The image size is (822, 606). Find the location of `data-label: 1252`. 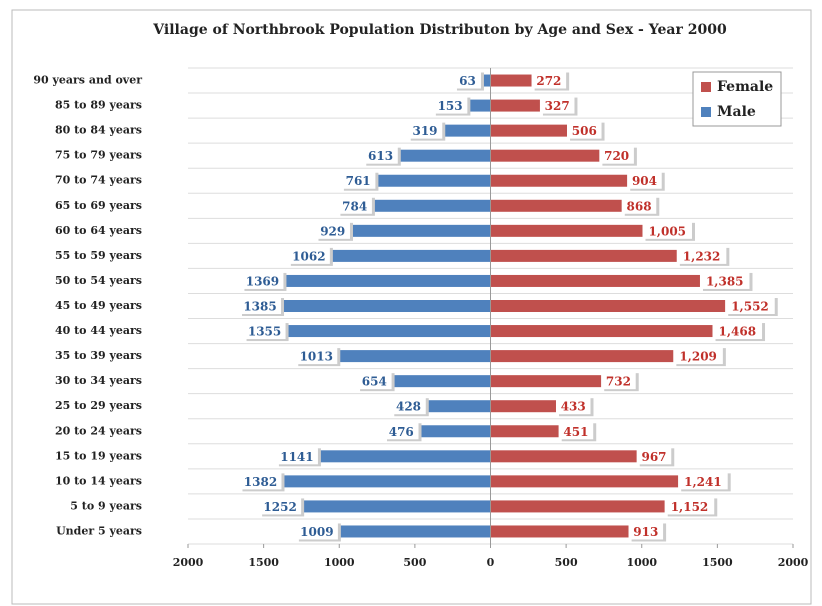

data-label: 1252 is located at coordinates (279, 507).